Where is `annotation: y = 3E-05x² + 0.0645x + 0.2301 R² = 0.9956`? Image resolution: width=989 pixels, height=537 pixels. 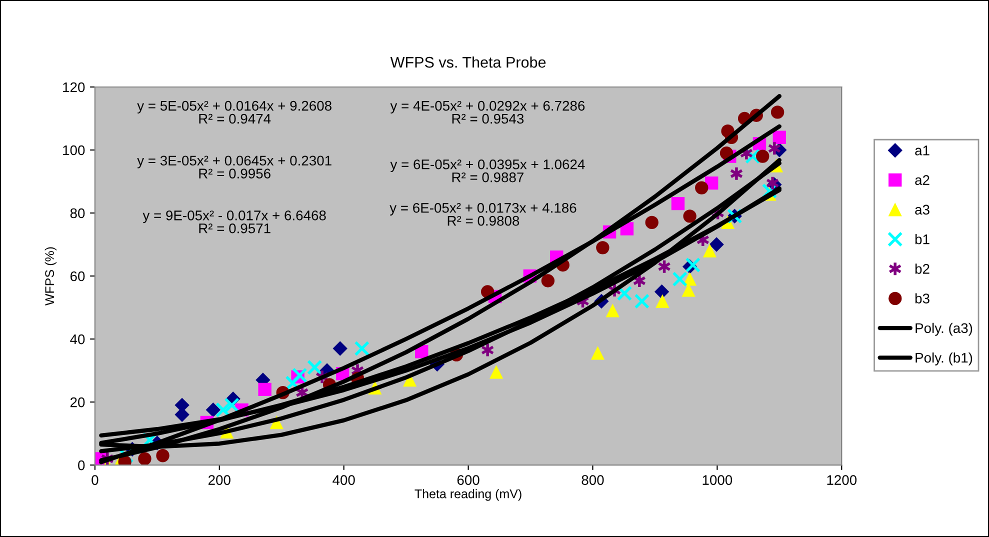 annotation: y = 3E-05x² + 0.0645x + 0.2301 R² = 0.9956 is located at coordinates (234, 167).